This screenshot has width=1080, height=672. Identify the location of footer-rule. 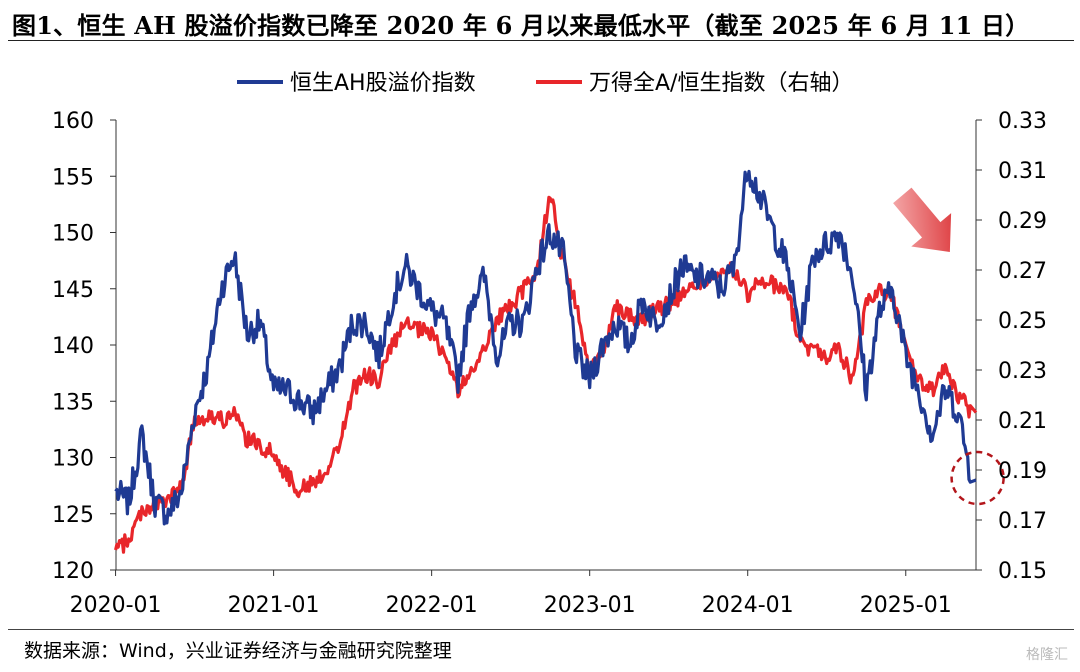
(541, 629).